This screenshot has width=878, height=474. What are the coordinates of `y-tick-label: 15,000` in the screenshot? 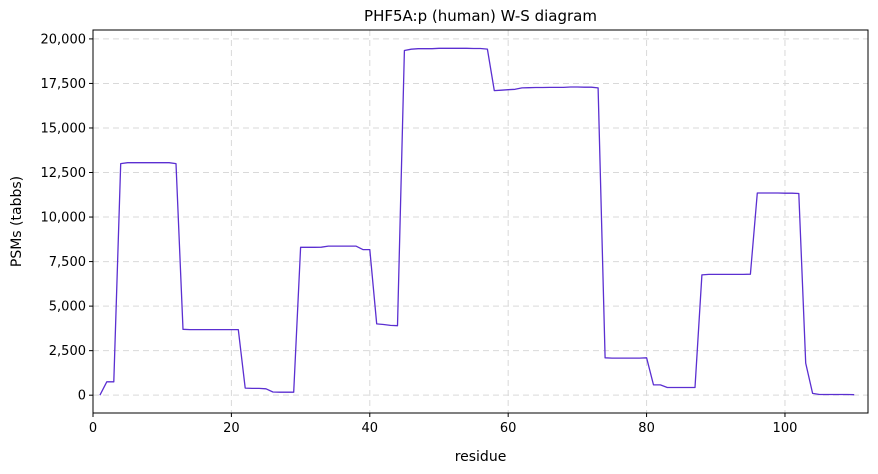 It's located at (64, 128).